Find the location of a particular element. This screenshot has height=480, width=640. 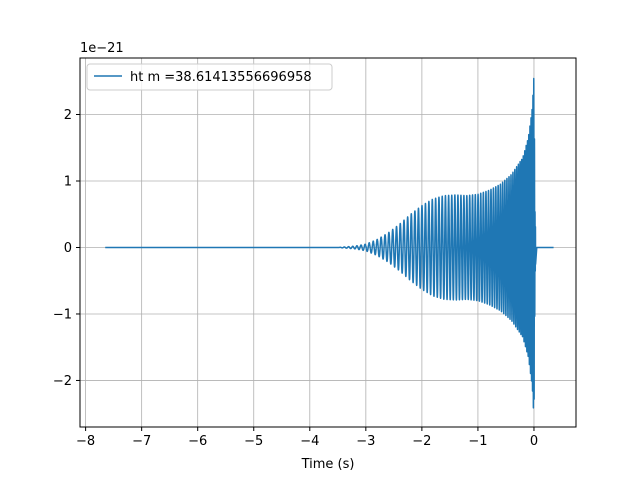

y-axis: −2 −1 0 1 2 is located at coordinates (66, 248).